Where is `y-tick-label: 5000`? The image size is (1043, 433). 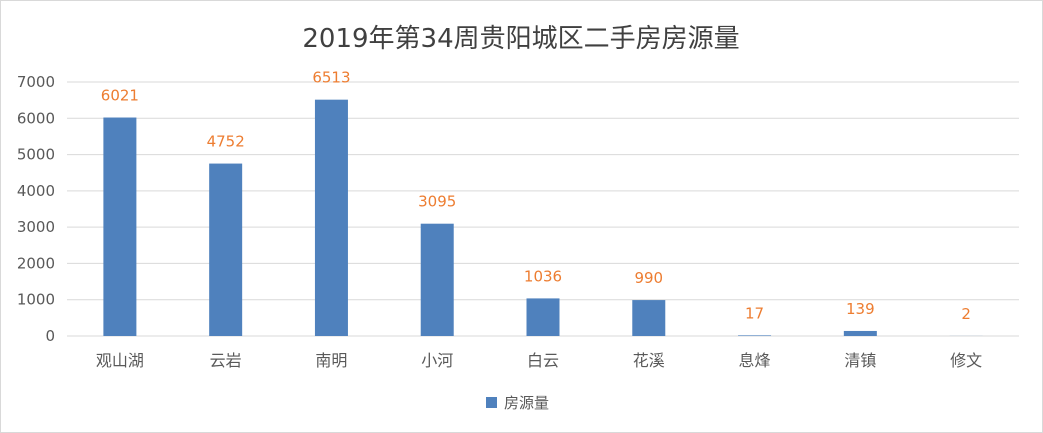
y-tick-label: 5000 is located at coordinates (36, 155).